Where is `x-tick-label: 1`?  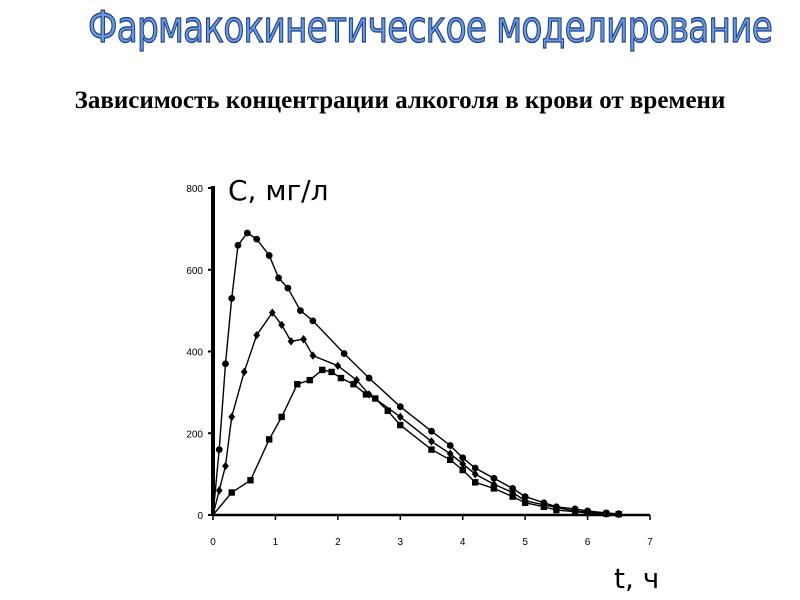
x-tick-label: 1 is located at coordinates (276, 542).